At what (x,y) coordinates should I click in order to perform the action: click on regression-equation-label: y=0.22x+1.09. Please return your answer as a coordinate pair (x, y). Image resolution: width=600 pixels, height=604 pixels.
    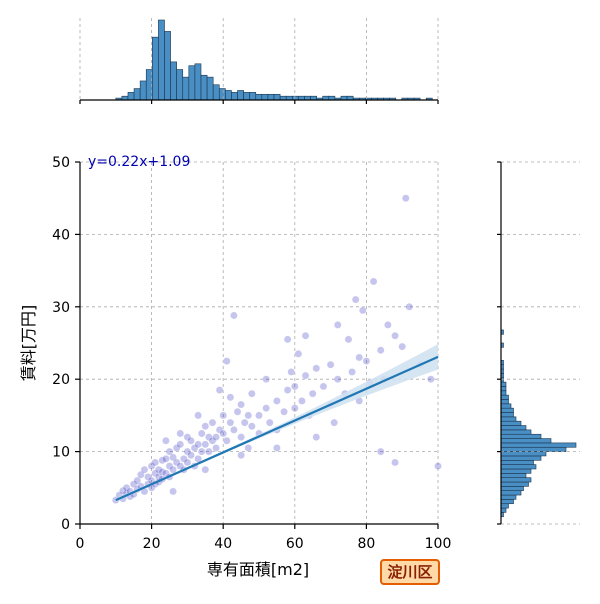
    Looking at the image, I should click on (139, 162).